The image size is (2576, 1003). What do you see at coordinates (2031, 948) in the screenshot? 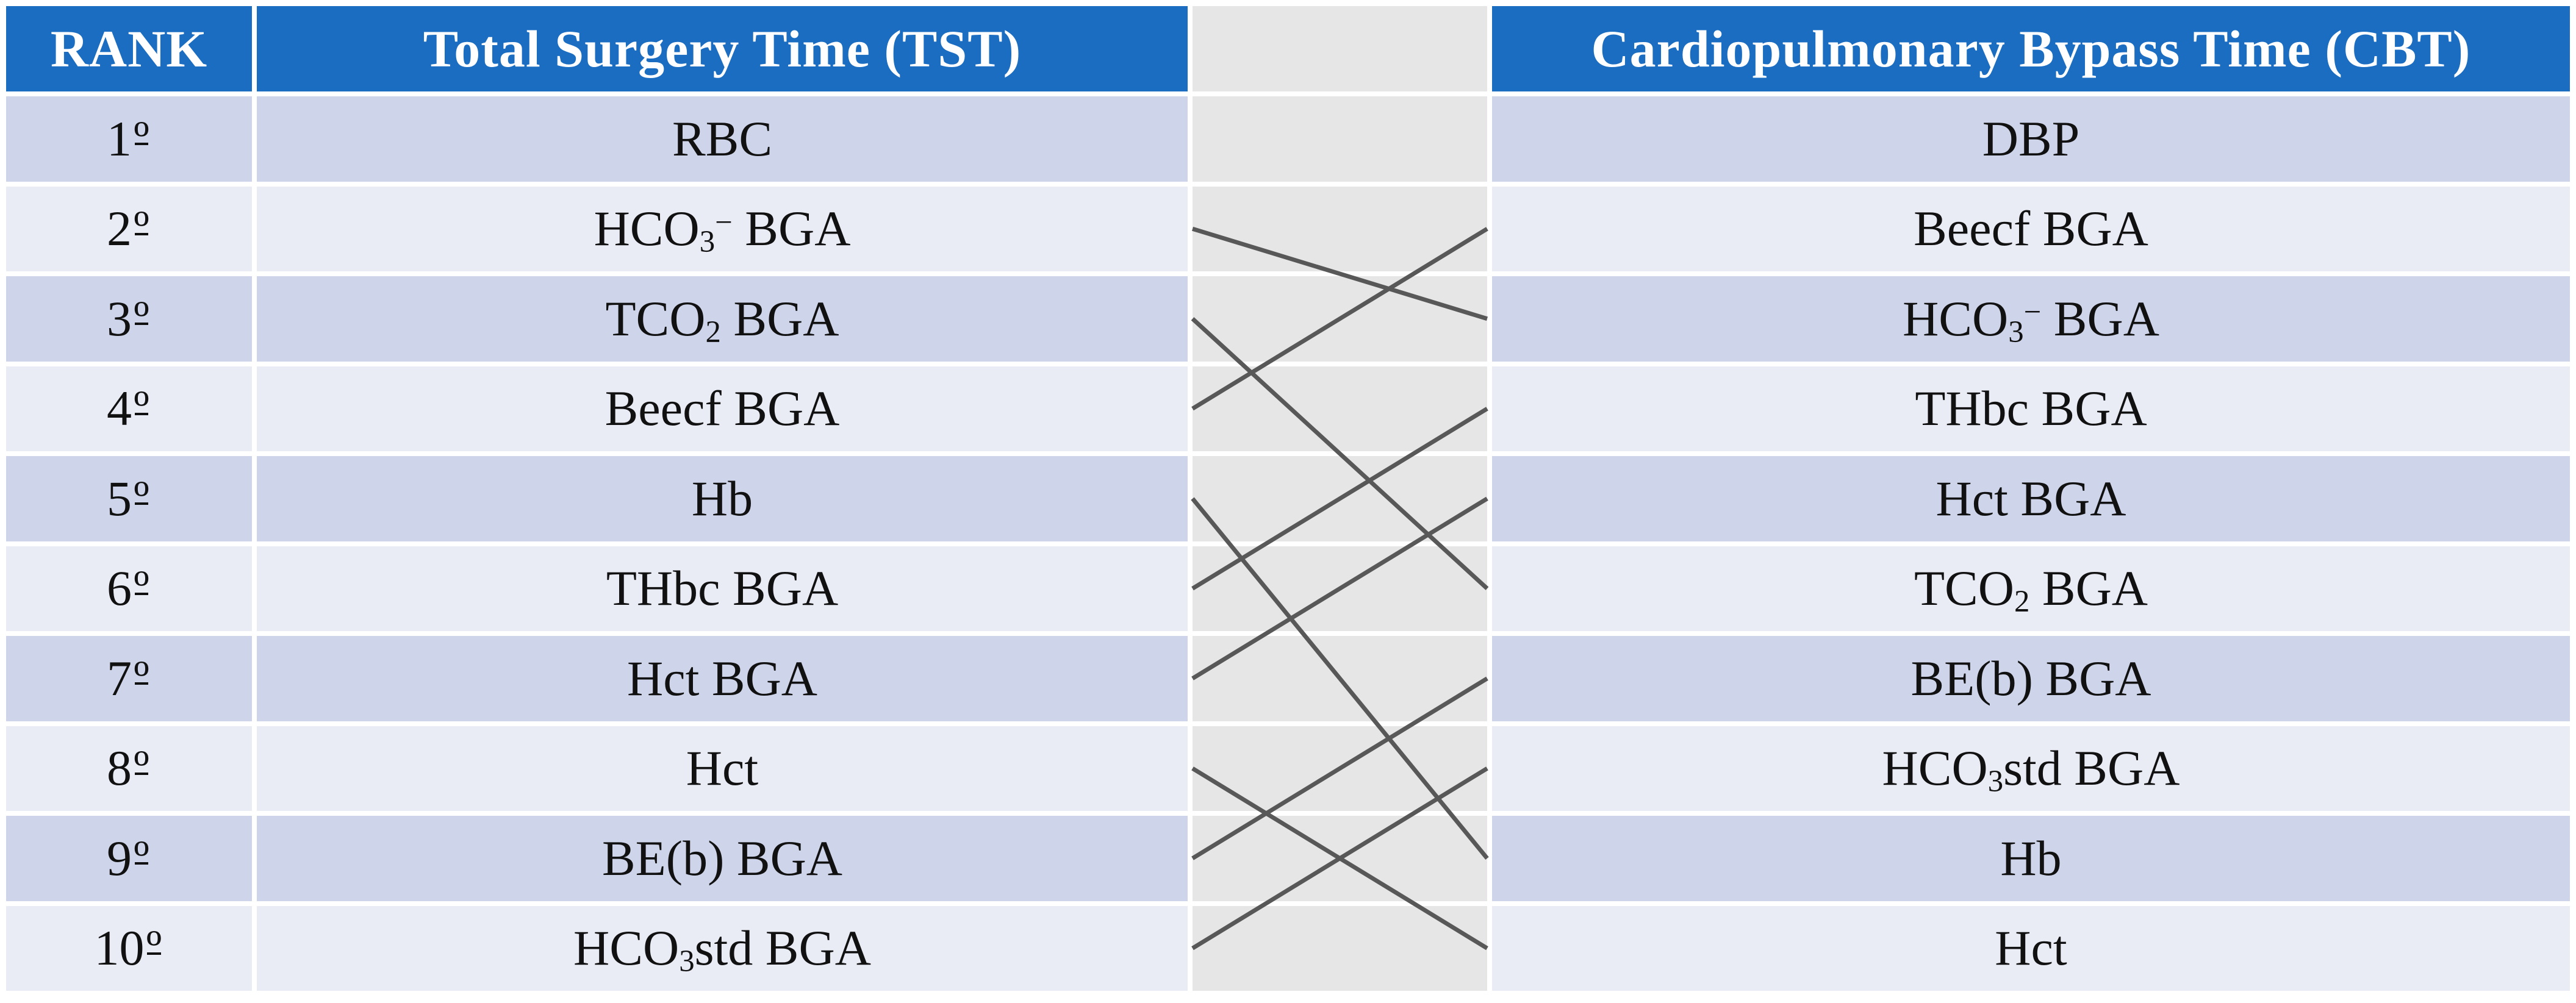
I see `cbt-cell-10: Hct` at bounding box center [2031, 948].